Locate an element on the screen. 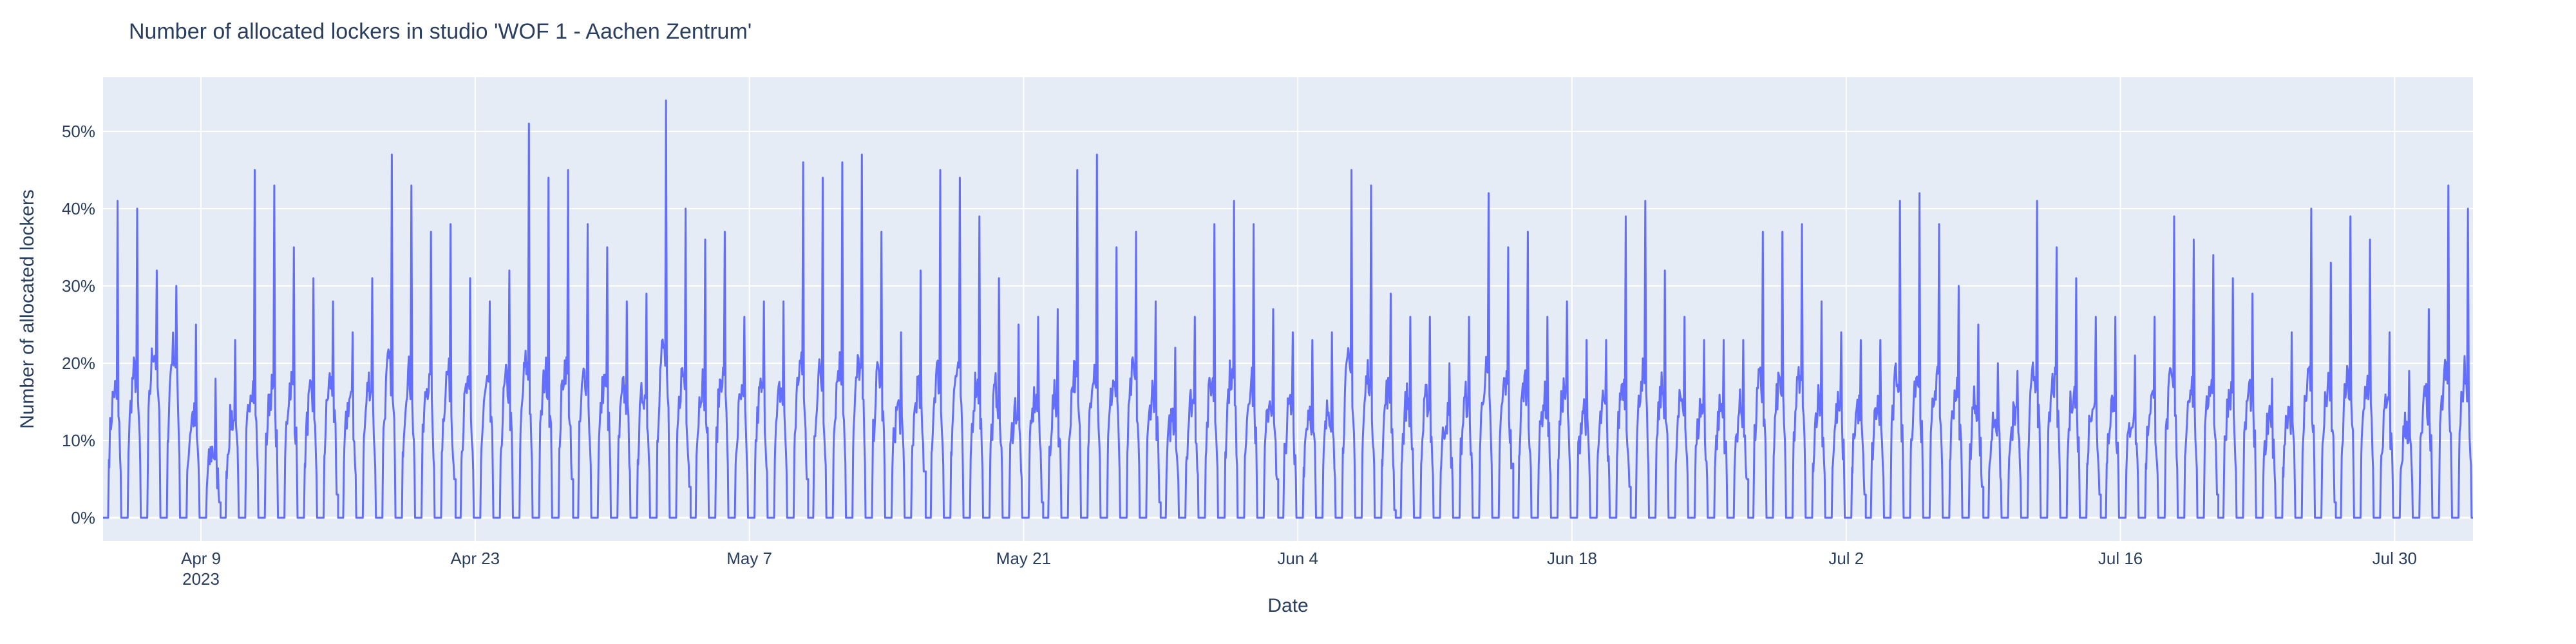 This screenshot has width=2576, height=644. x-tick-label: Jun 4 is located at coordinates (1297, 558).